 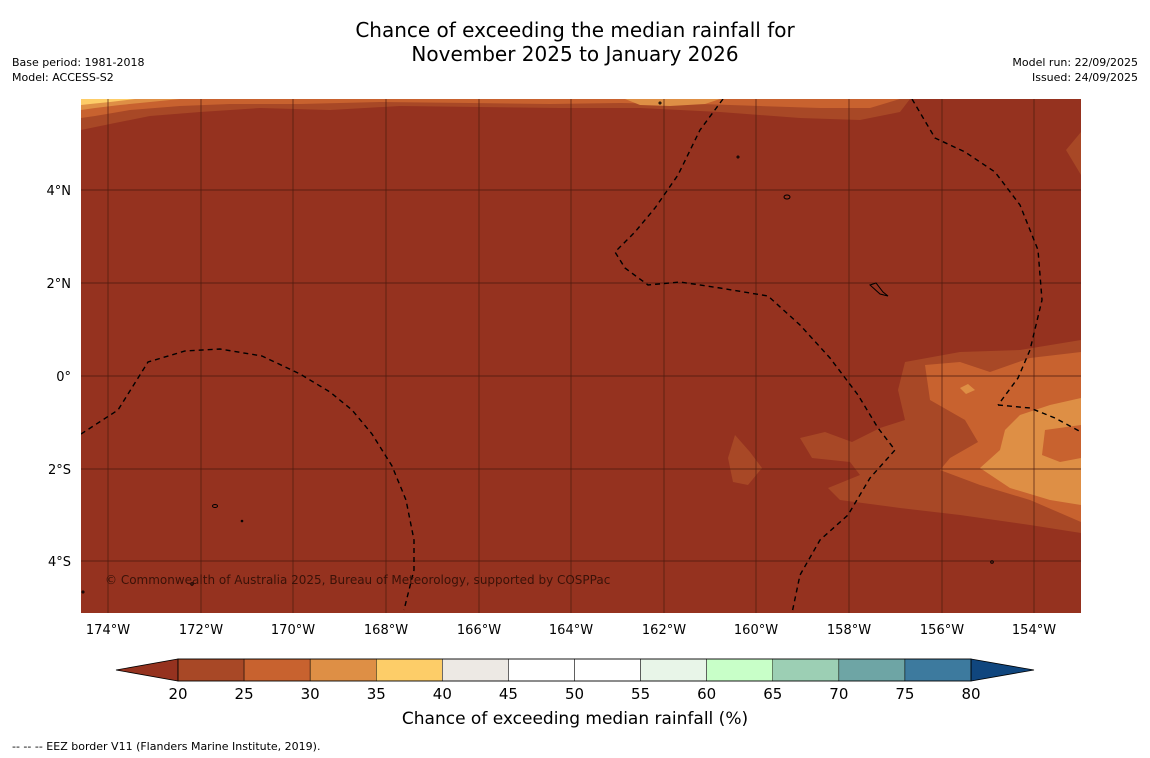 I want to click on colorbar-tick-label: 45, so click(x=508, y=694).